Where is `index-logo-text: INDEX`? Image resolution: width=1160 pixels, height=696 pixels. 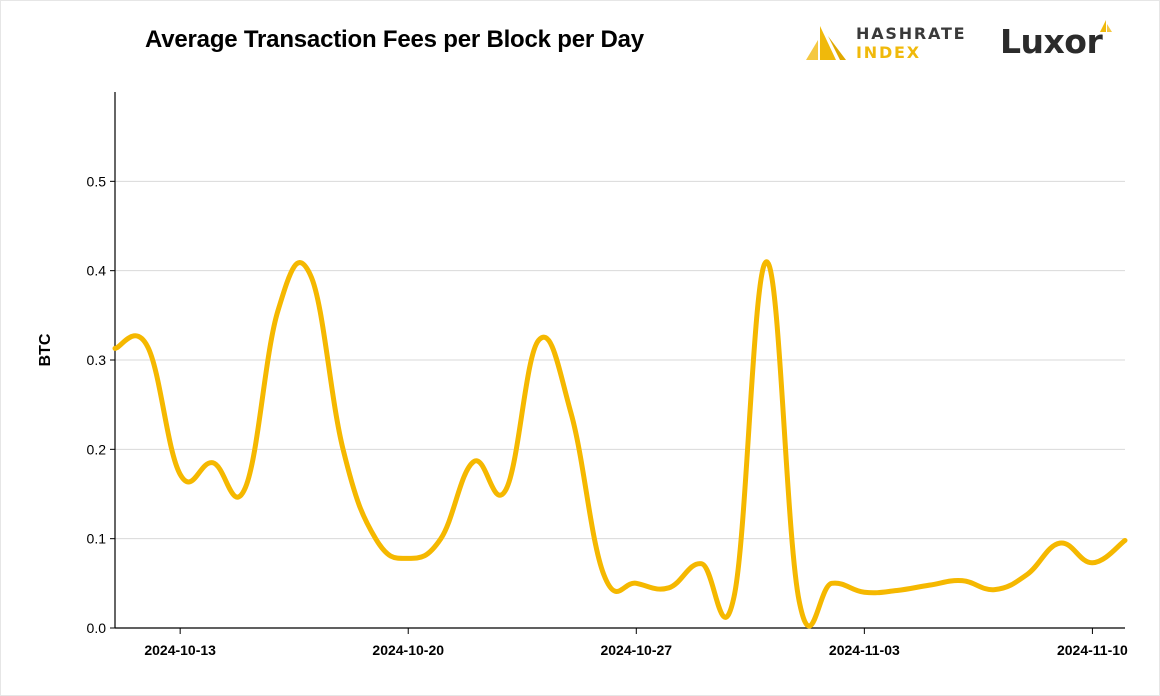
index-logo-text: INDEX is located at coordinates (888, 52).